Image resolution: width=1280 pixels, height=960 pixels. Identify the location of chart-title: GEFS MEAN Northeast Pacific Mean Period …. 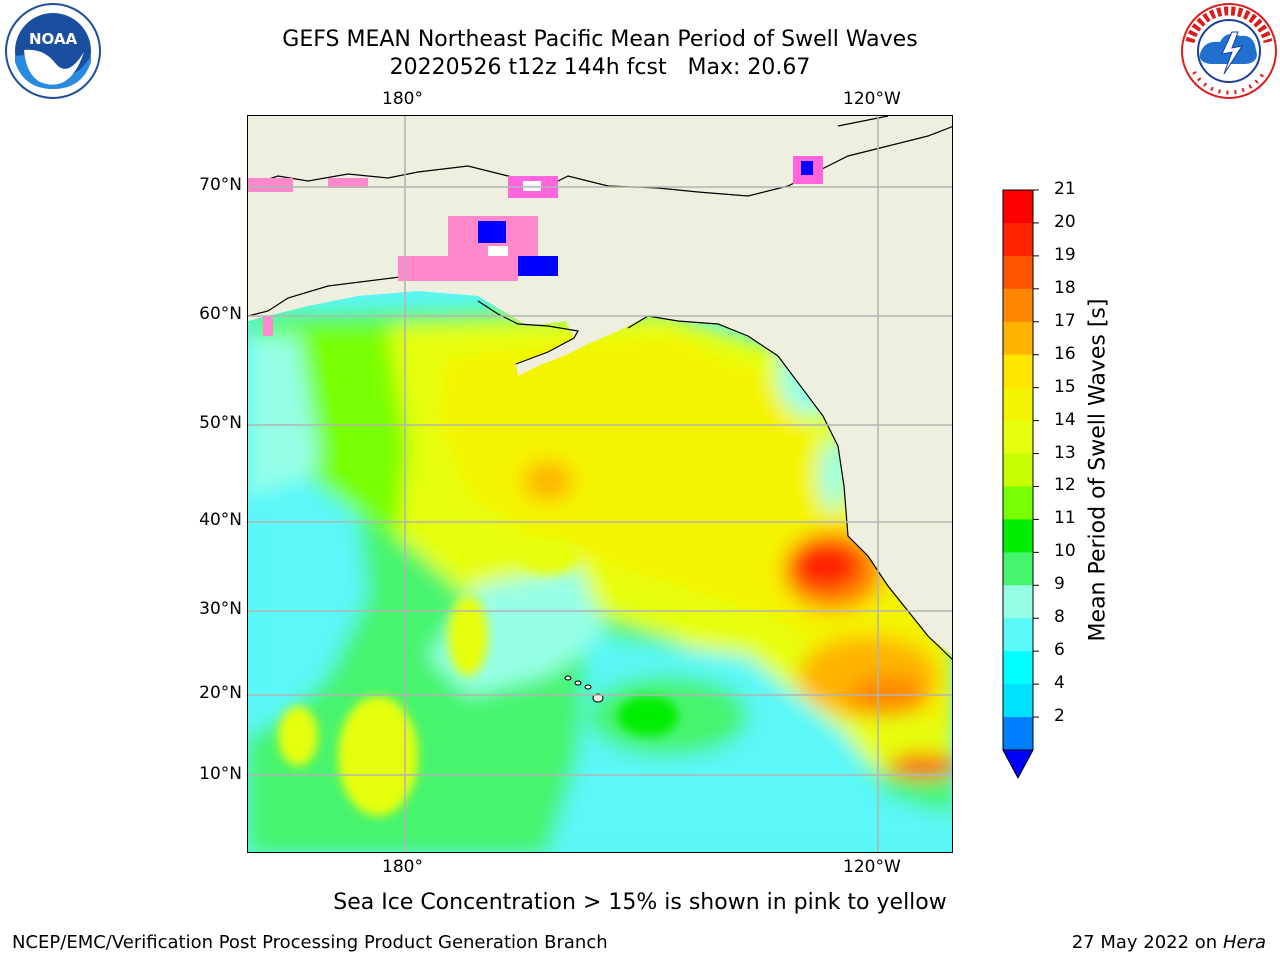
(600, 39).